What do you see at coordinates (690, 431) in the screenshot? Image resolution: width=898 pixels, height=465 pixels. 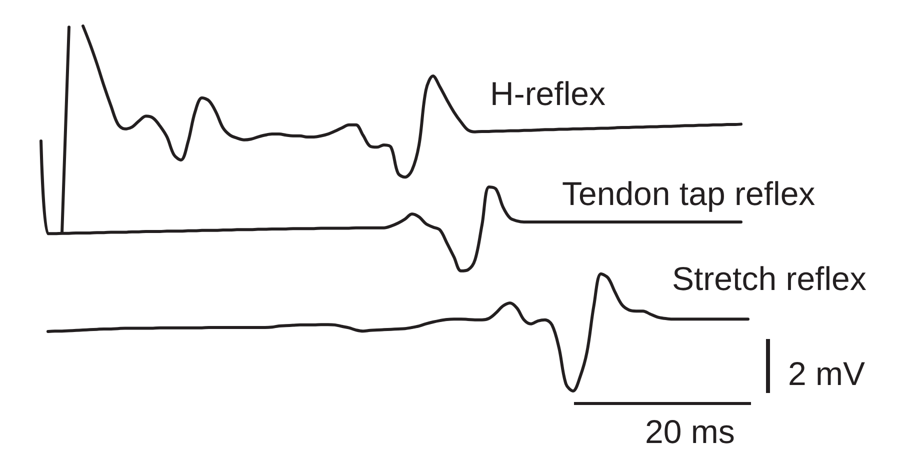 I see `text: 20 ms` at bounding box center [690, 431].